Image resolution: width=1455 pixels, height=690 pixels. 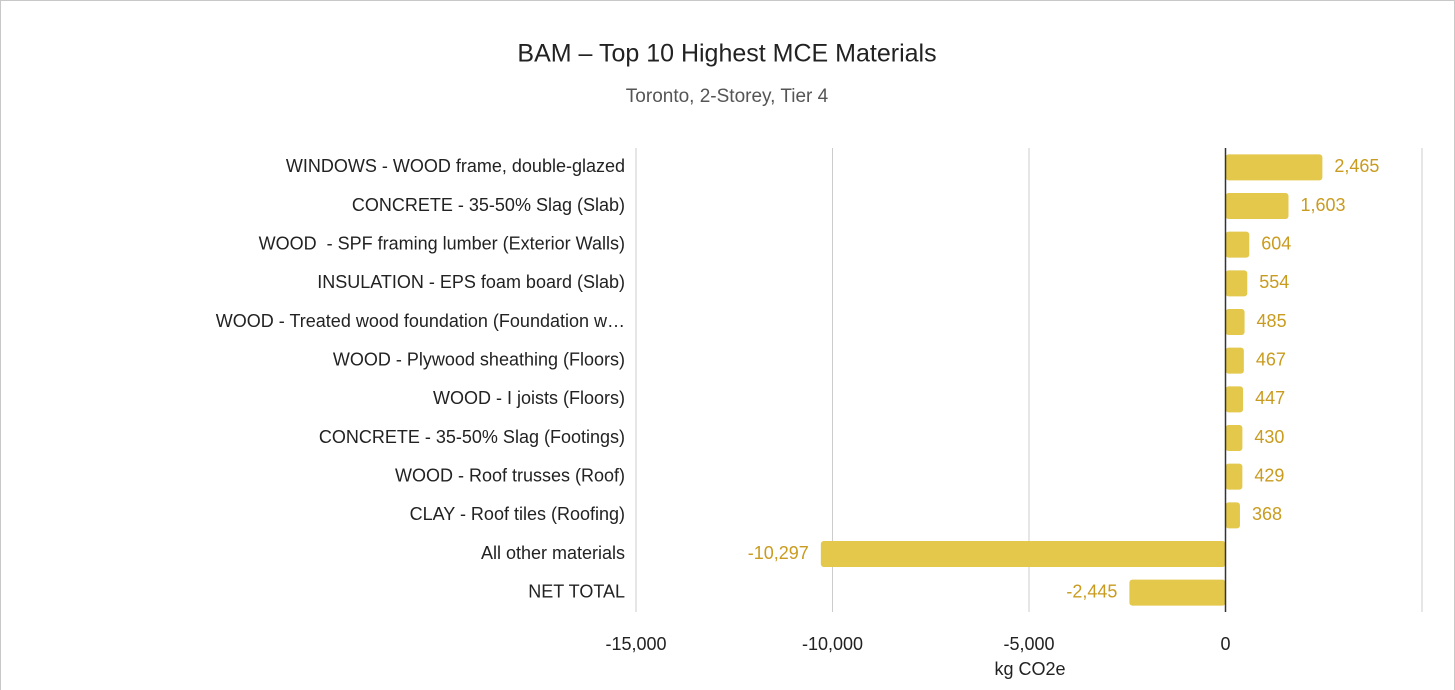 What do you see at coordinates (1091, 591) in the screenshot?
I see `value-label: -2,445` at bounding box center [1091, 591].